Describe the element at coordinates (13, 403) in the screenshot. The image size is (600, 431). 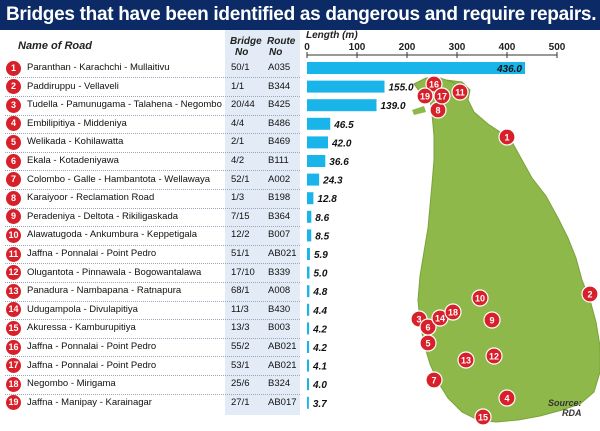
I see `row-number-badge: 19` at that location.